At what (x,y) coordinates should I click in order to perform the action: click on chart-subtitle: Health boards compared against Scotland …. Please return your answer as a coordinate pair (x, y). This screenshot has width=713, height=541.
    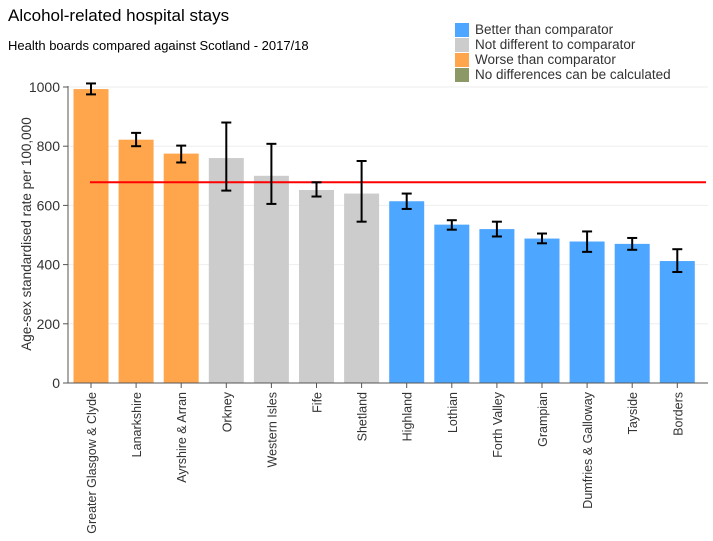
    Looking at the image, I should click on (158, 45).